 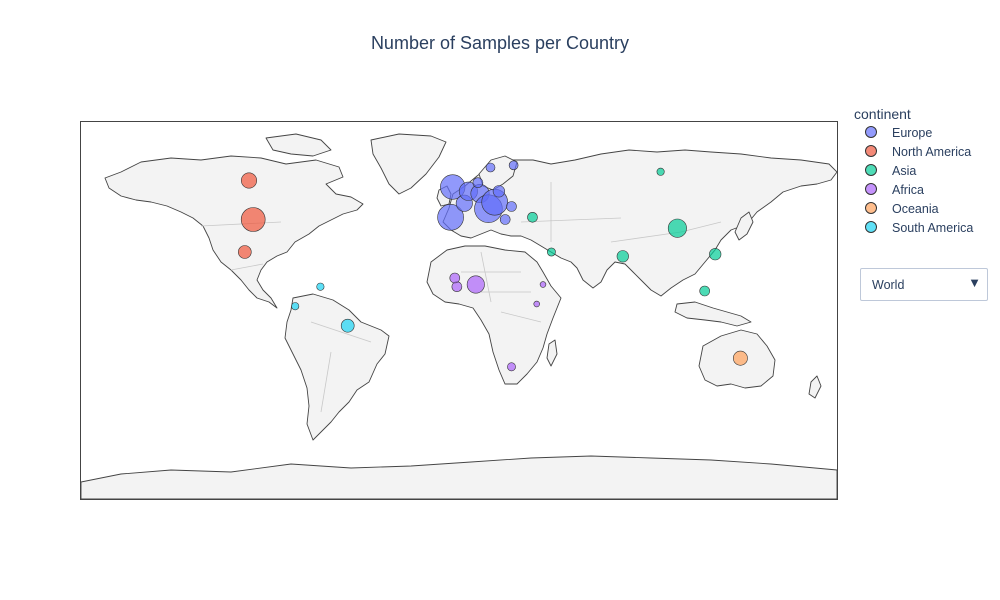 What do you see at coordinates (501, 287) in the screenshot?
I see `border-africa-lines` at bounding box center [501, 287].